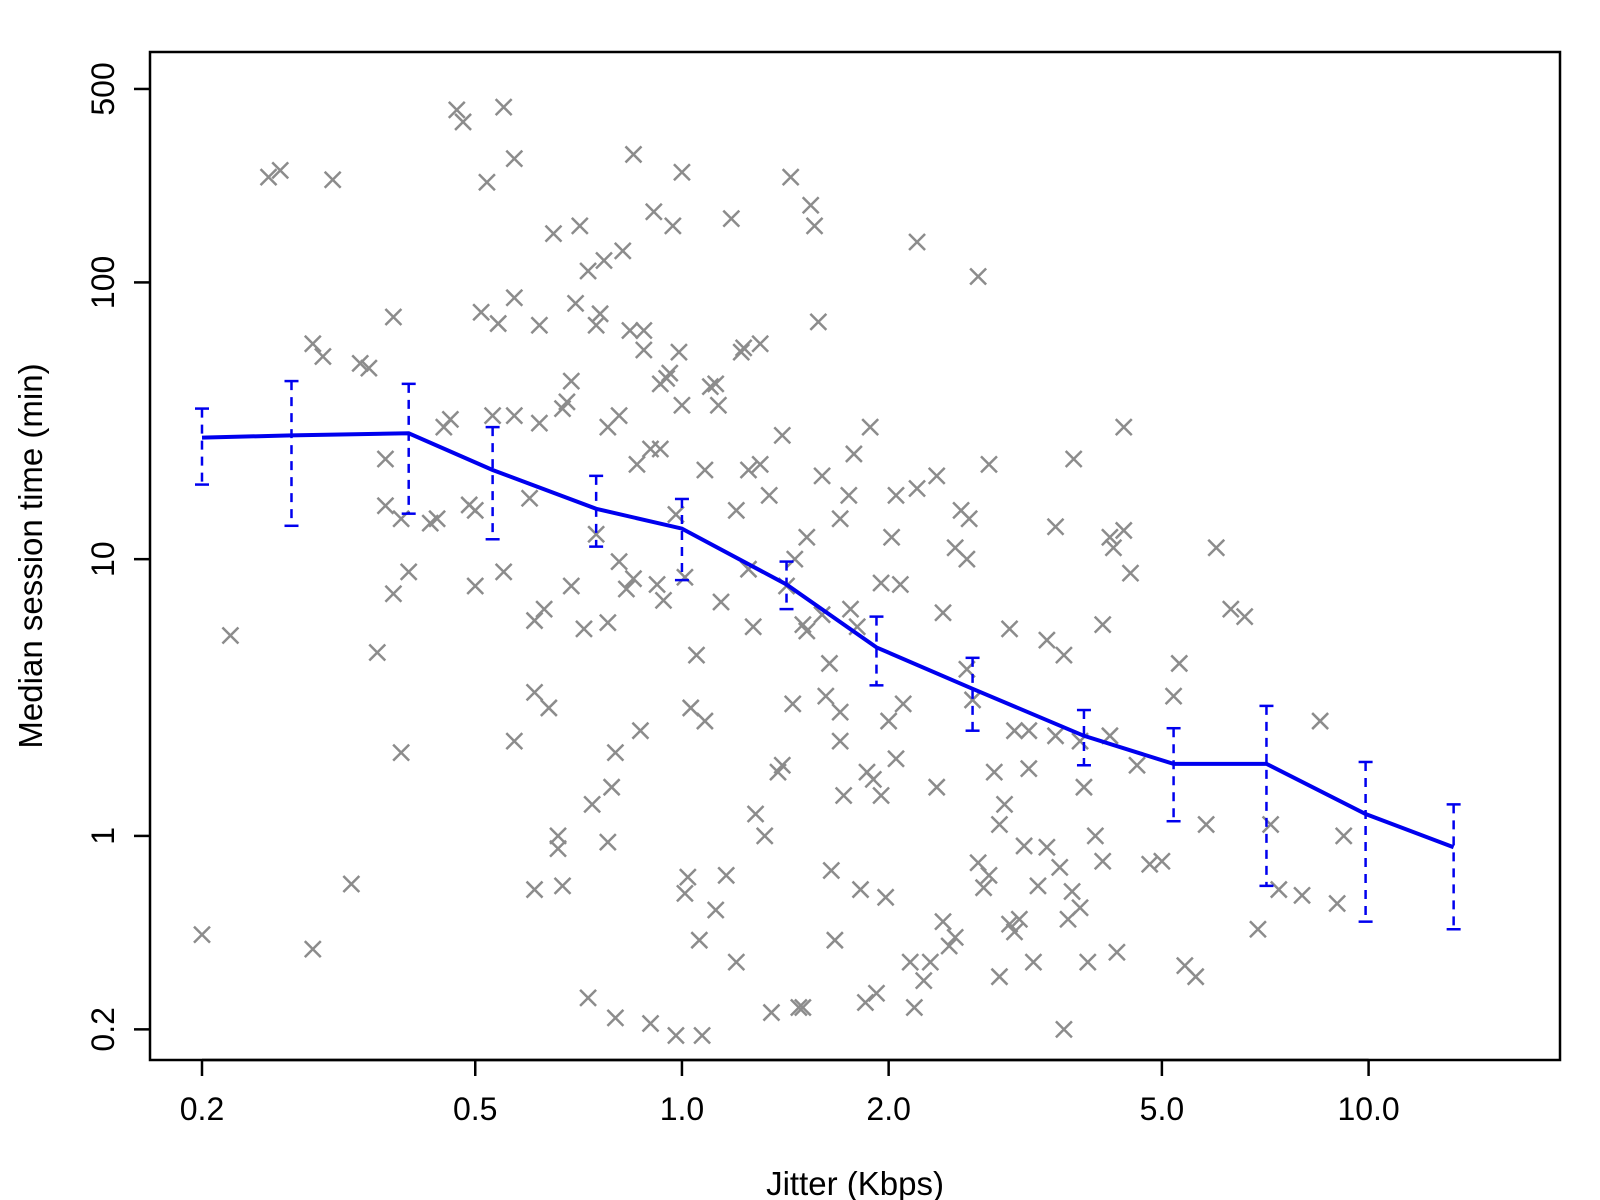 The width and height of the screenshot is (1600, 1200). What do you see at coordinates (682, 1109) in the screenshot?
I see `x-tick-label: 1.0` at bounding box center [682, 1109].